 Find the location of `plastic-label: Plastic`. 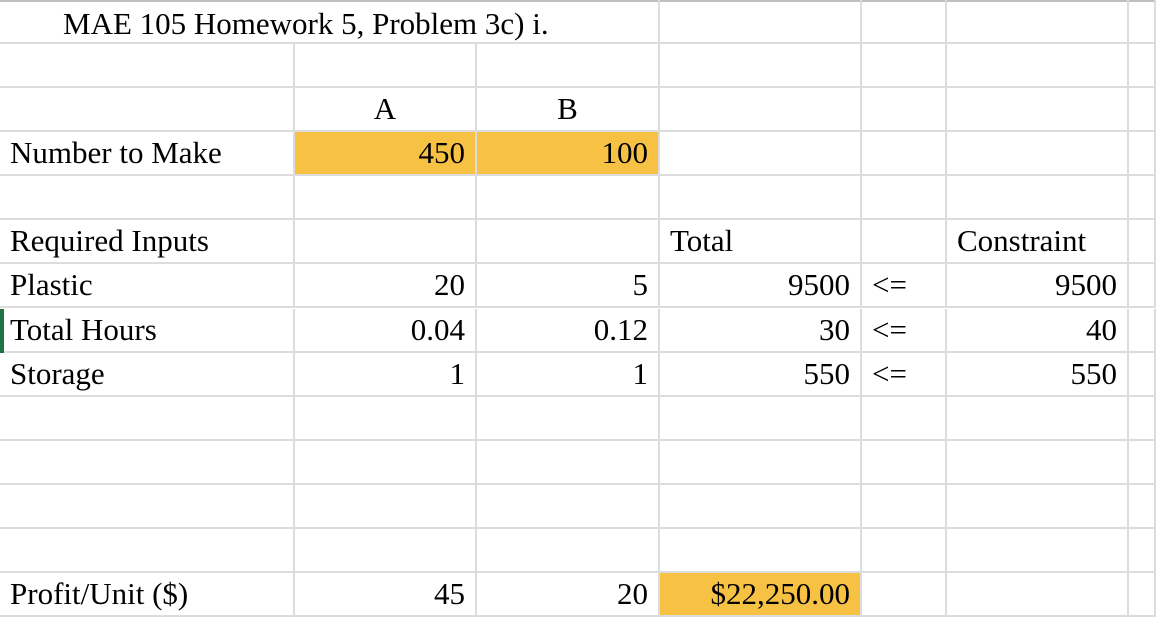

plastic-label: Plastic is located at coordinates (147, 286).